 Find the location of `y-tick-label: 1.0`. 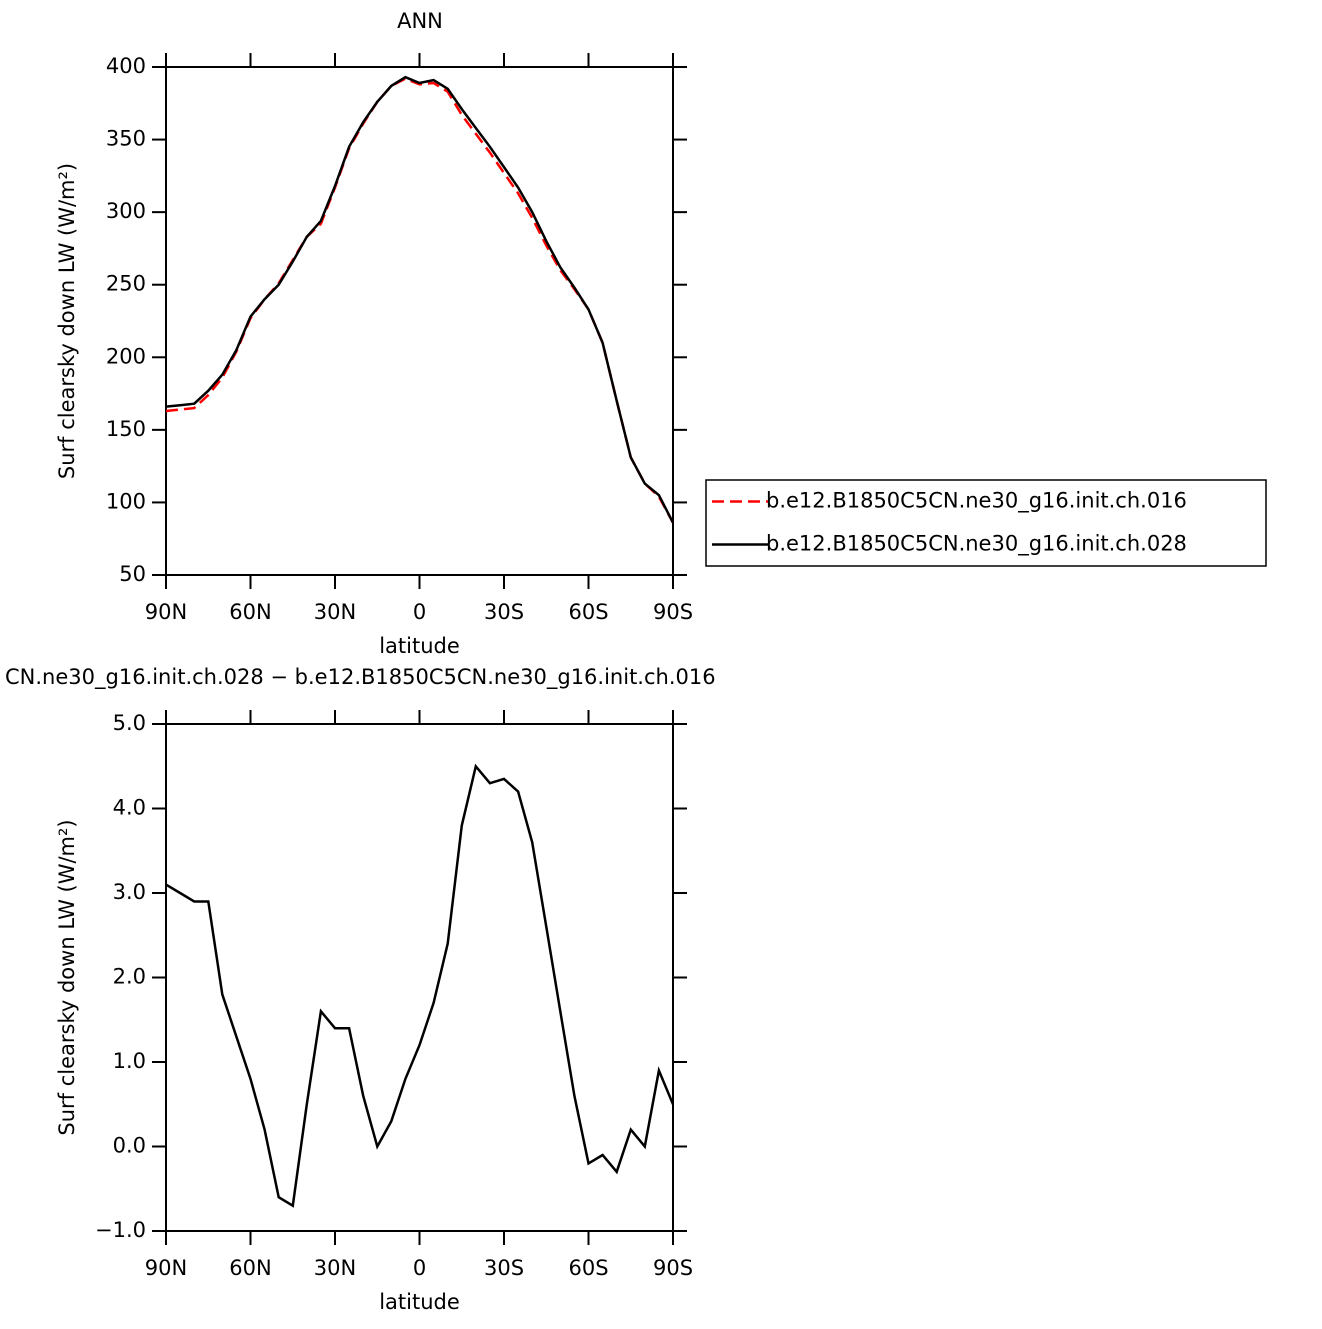

y-tick-label: 1.0 is located at coordinates (129, 1061).